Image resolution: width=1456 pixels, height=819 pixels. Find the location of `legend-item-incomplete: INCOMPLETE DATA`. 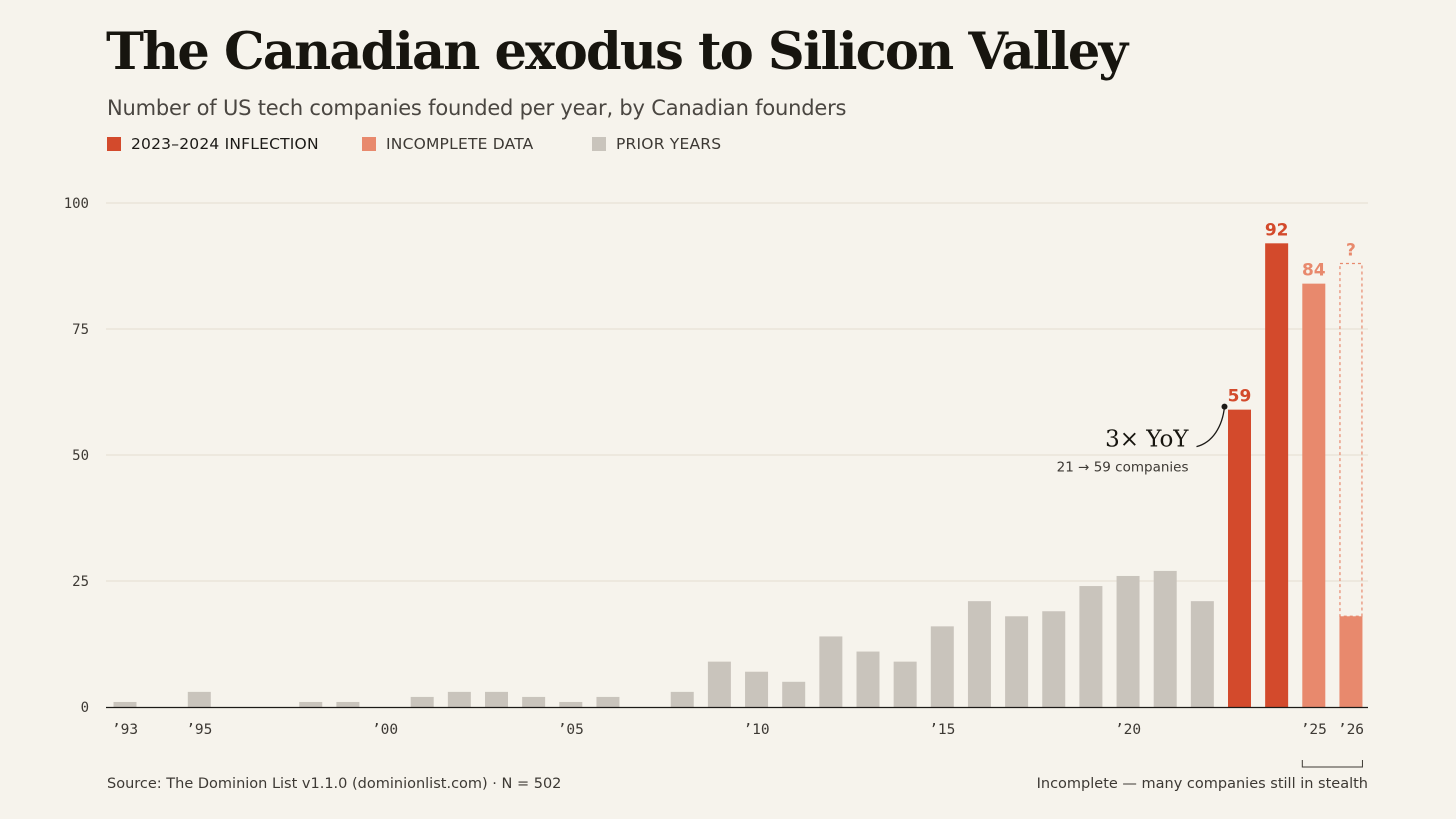

legend-item-incomplete: INCOMPLETE DATA is located at coordinates (447, 144).